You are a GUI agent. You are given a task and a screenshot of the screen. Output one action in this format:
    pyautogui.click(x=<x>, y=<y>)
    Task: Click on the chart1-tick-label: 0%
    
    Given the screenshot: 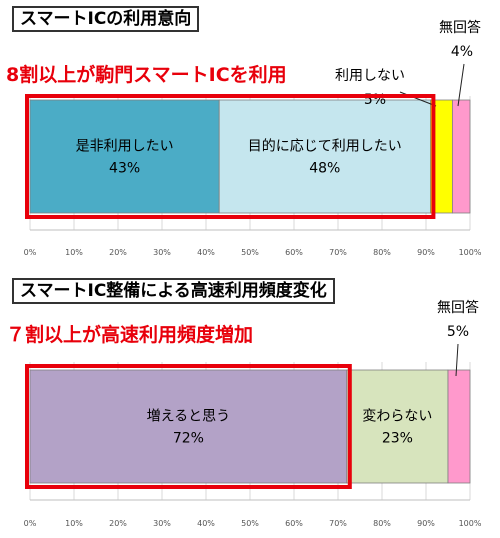 What is the action you would take?
    pyautogui.click(x=30, y=252)
    